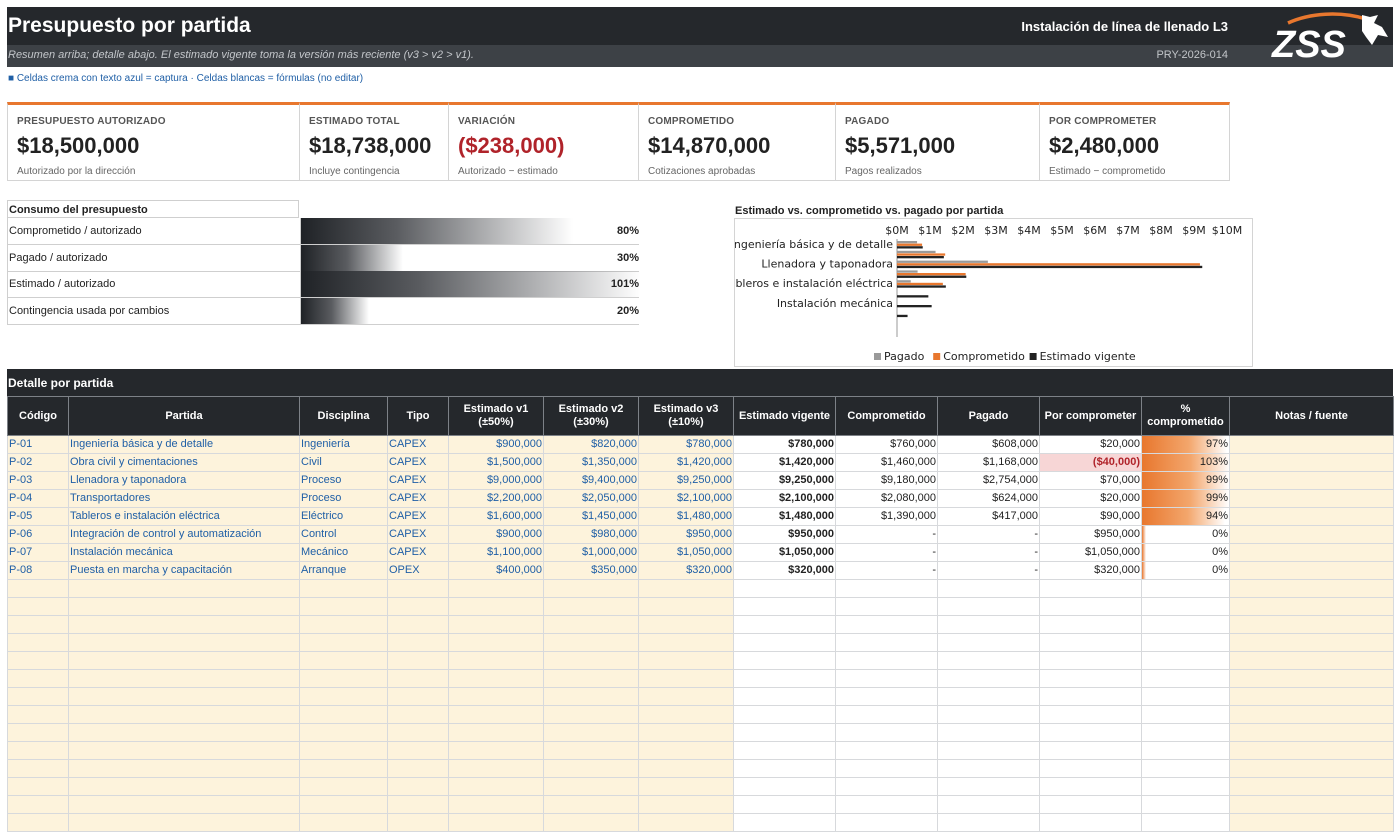  Describe the element at coordinates (184, 534) in the screenshot. I see `table-cell: Integración de control y automatización` at that location.